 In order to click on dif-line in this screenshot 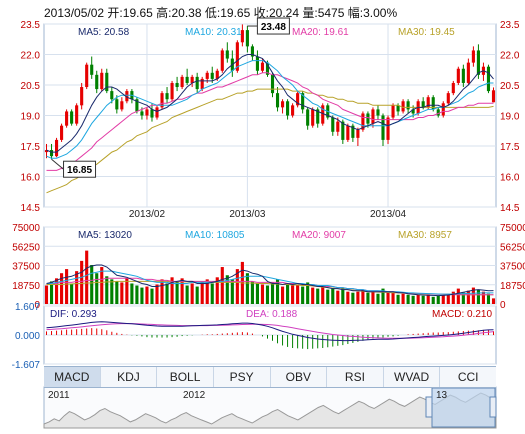, I will do `click(270, 331)`.